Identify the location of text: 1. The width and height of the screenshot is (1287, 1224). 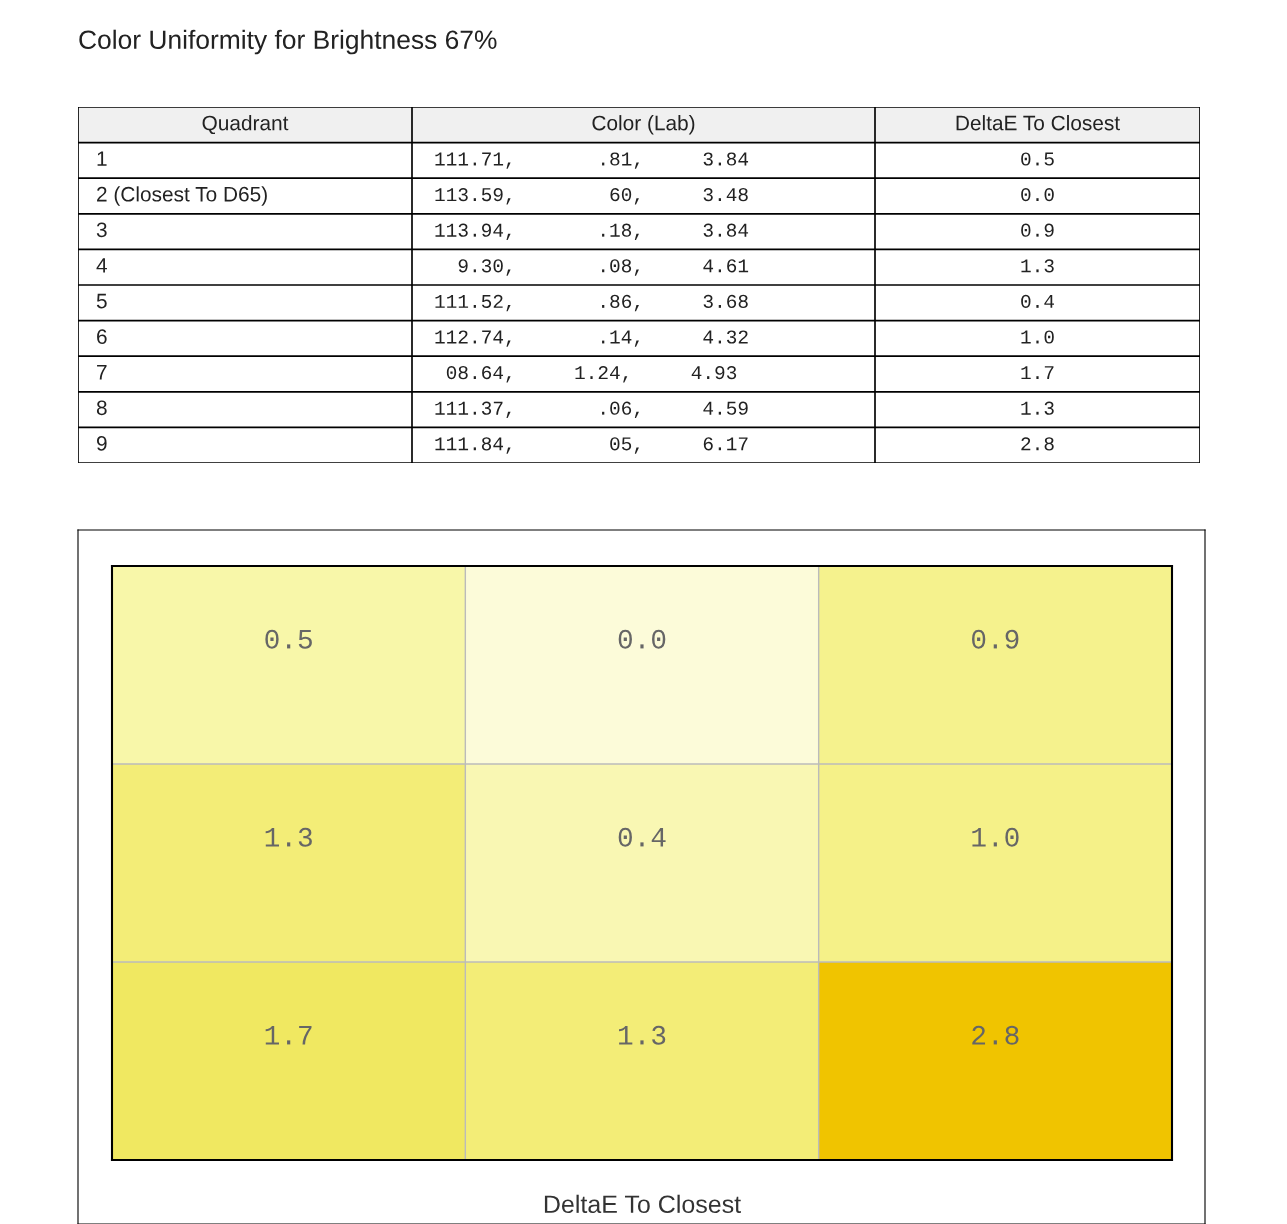
(102, 158).